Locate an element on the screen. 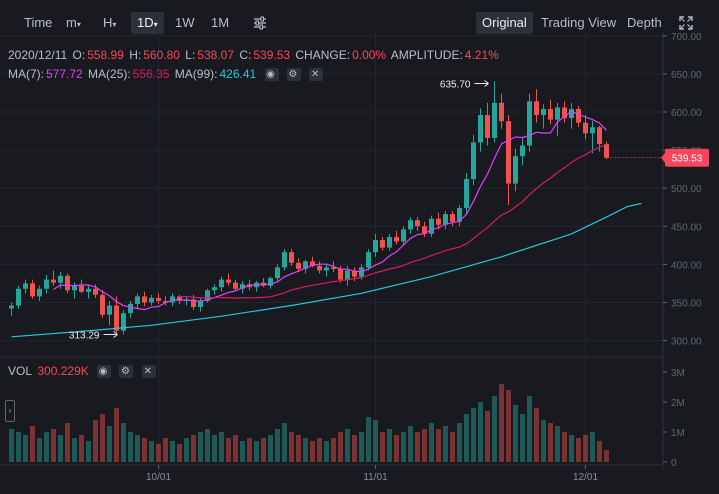 The height and width of the screenshot is (494, 719). original-view-tab: Original is located at coordinates (504, 23).